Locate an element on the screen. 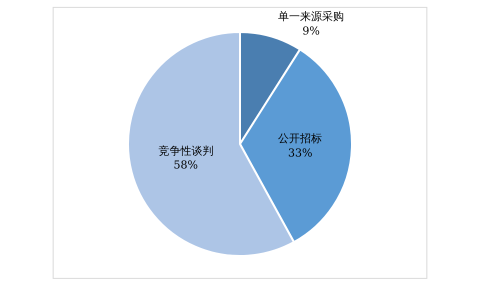 This screenshot has height=288, width=480. slice-label: 竞争性谈判 is located at coordinates (186, 151).